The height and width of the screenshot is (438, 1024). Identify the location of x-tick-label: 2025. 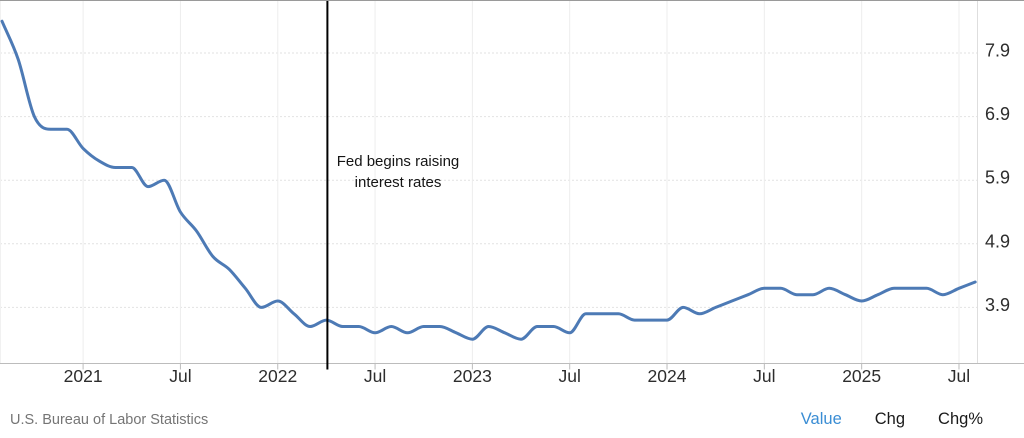
(861, 376).